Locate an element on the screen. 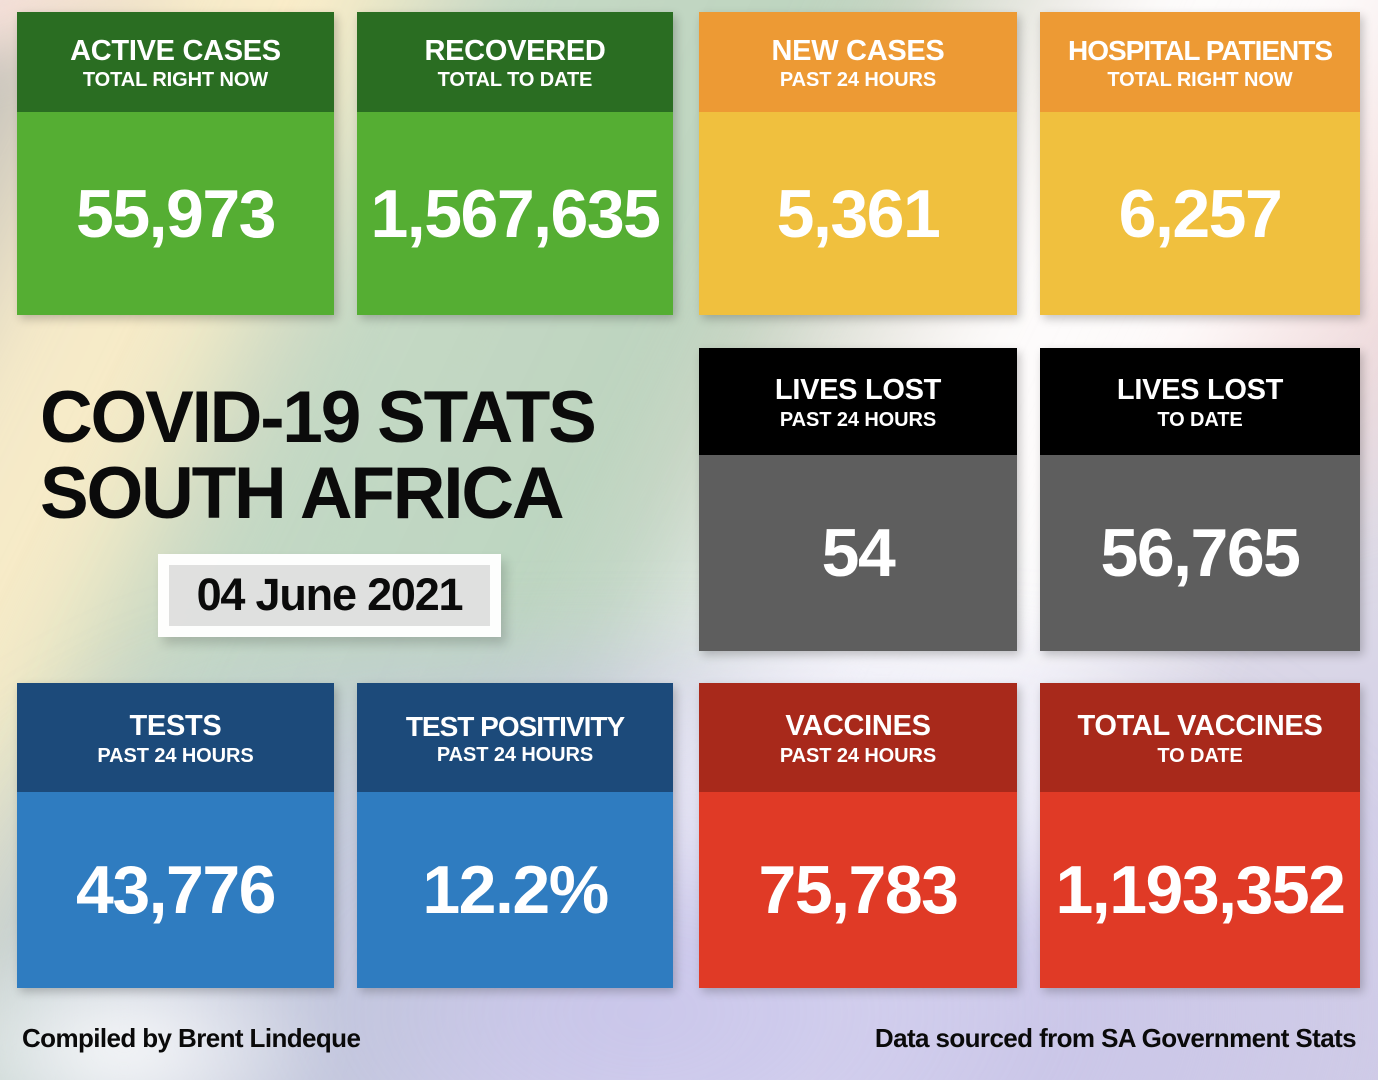 The width and height of the screenshot is (1378, 1080). date-badge-inner: 04 June 2021 is located at coordinates (329, 595).